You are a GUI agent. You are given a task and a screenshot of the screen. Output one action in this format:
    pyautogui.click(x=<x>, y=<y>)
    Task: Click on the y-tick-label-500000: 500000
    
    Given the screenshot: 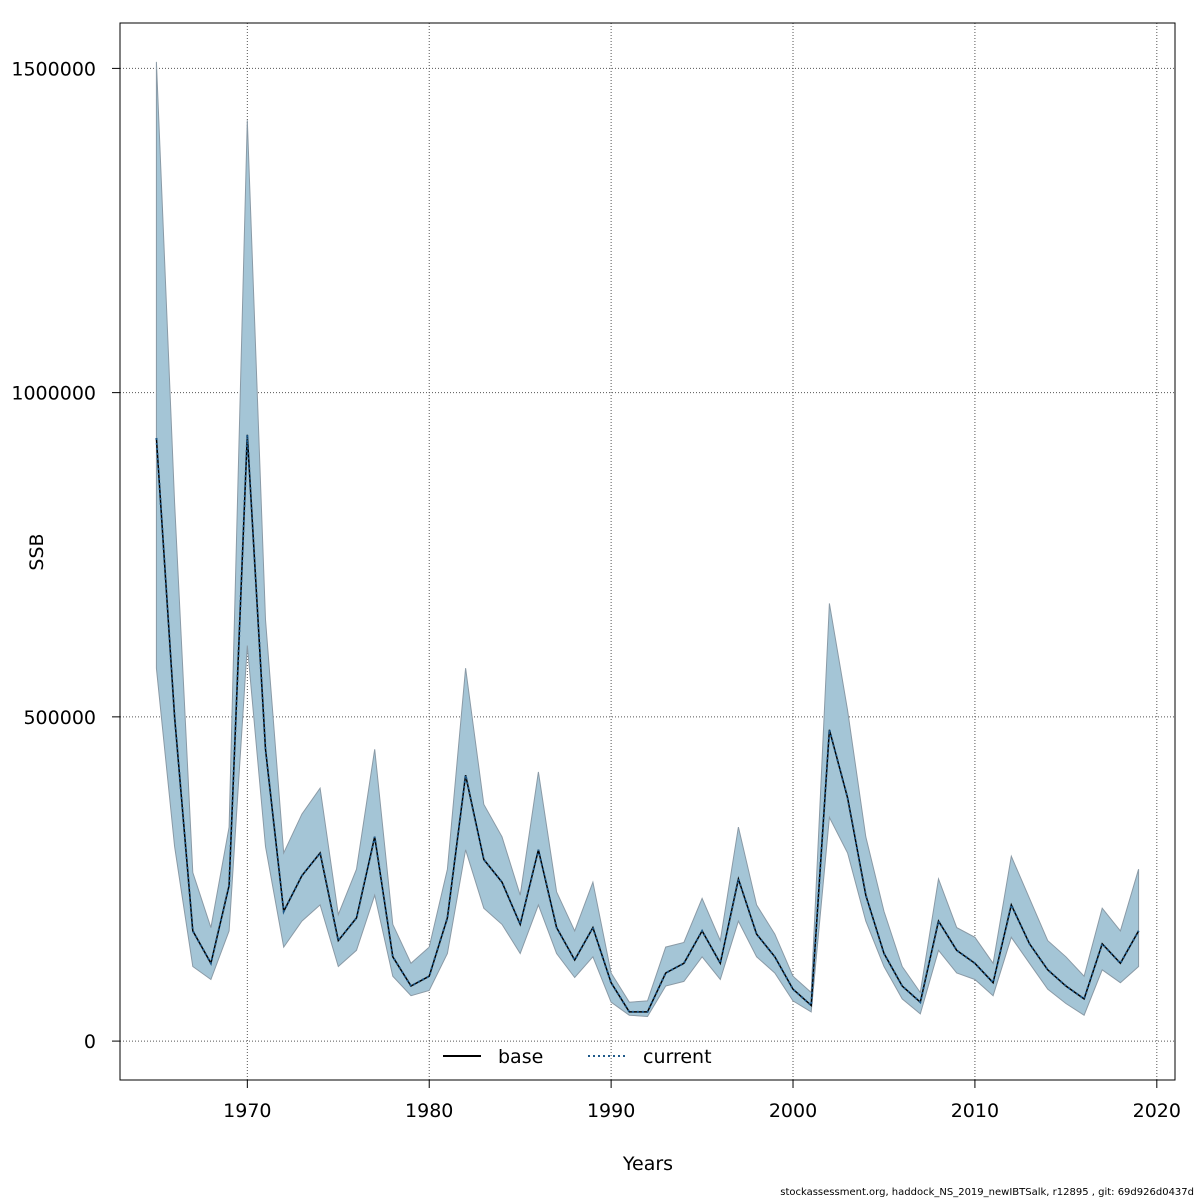 What is the action you would take?
    pyautogui.click(x=59, y=718)
    